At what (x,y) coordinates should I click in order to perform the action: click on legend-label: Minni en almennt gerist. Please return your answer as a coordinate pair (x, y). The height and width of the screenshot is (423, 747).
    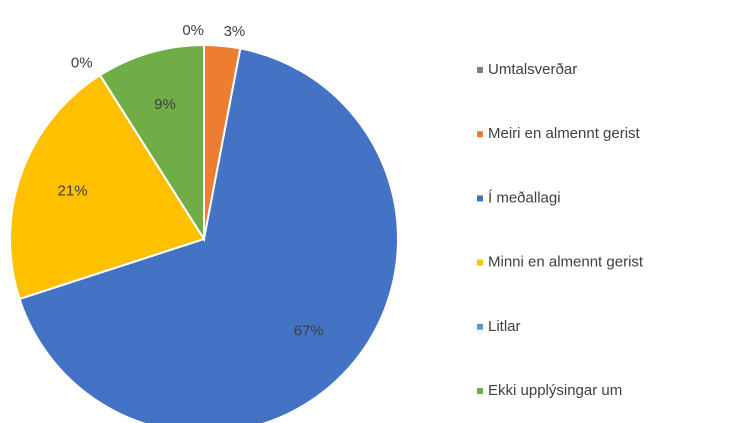
    Looking at the image, I should click on (566, 262).